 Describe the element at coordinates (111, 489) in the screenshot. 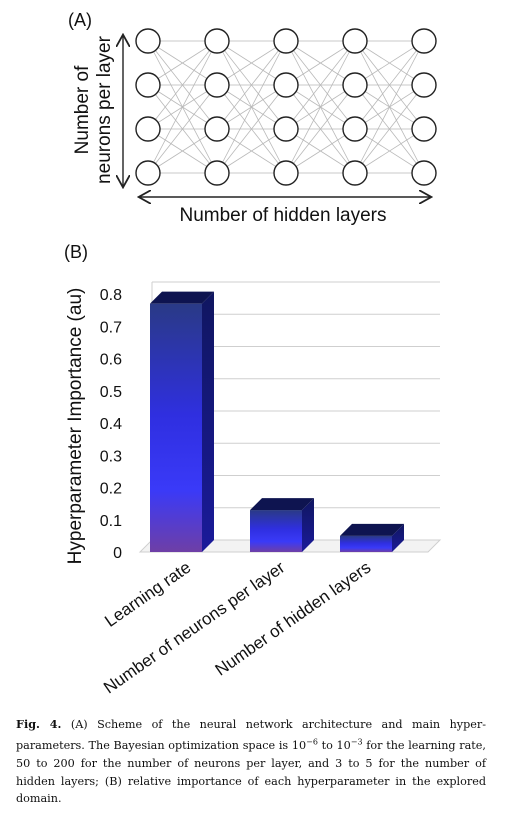

I see `y-tick-label: 0.2` at that location.